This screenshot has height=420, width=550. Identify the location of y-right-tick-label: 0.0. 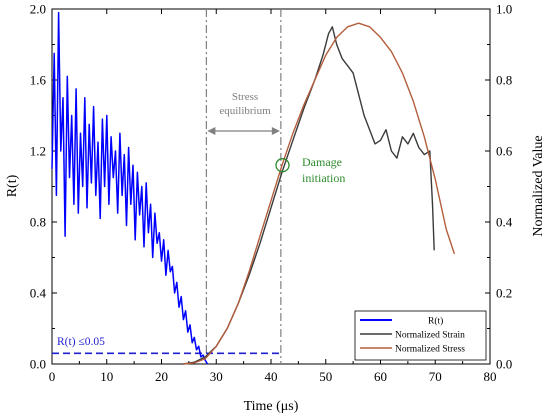
(504, 364).